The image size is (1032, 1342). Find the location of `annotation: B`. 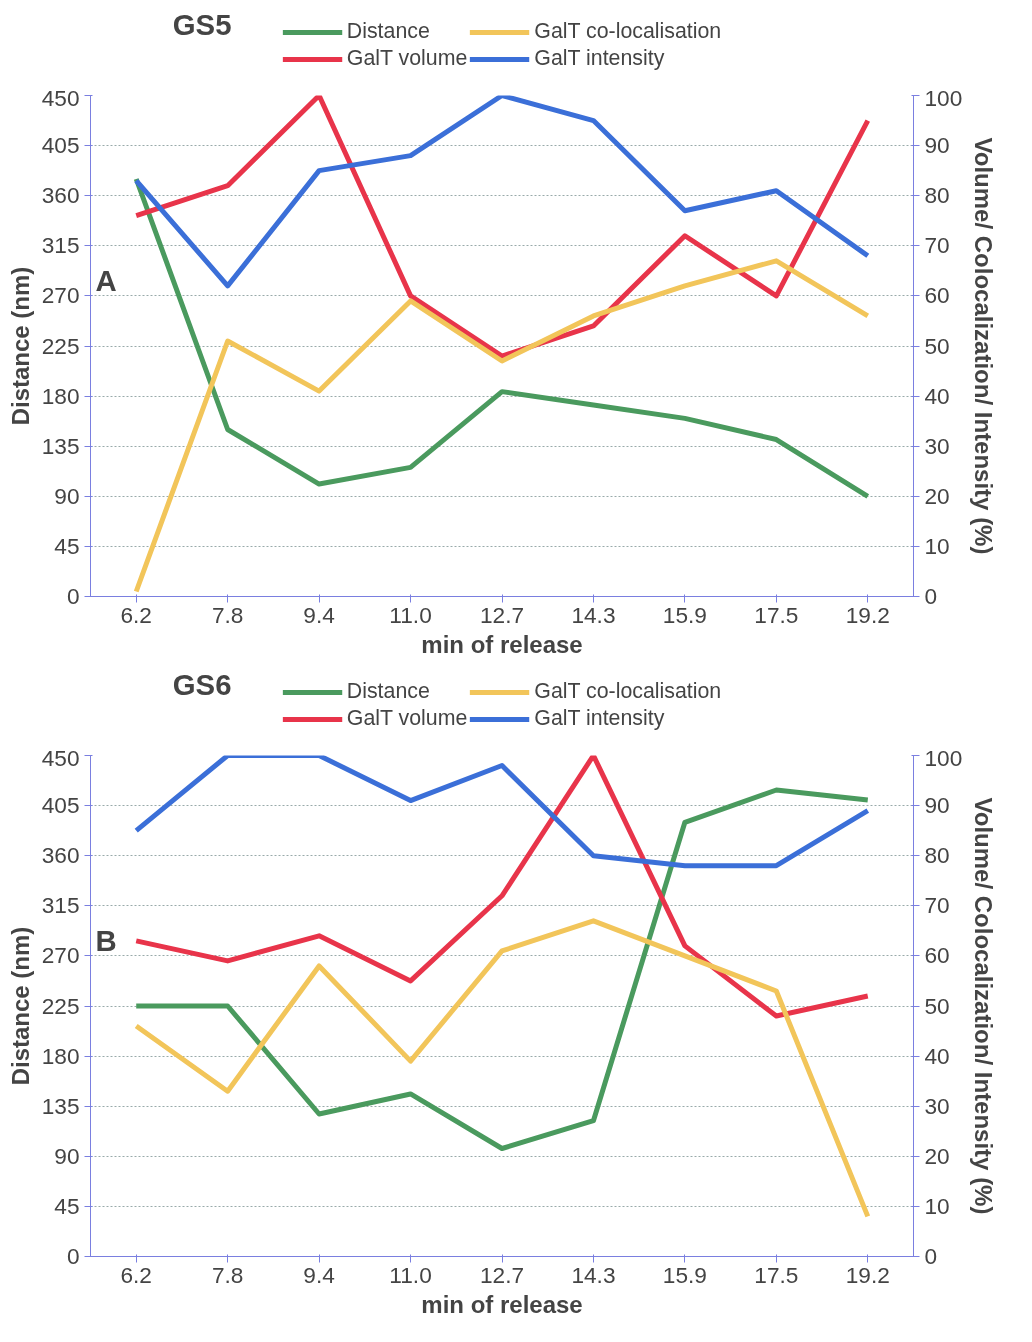

annotation: B is located at coordinates (106, 940).